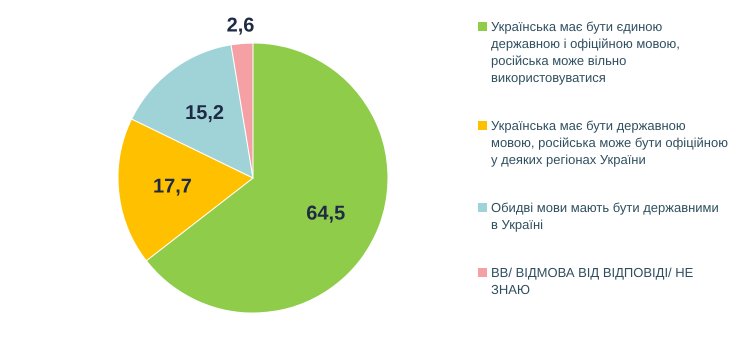 This screenshot has height=340, width=740. What do you see at coordinates (204, 113) in the screenshot?
I see `data-label: 15,2` at bounding box center [204, 113].